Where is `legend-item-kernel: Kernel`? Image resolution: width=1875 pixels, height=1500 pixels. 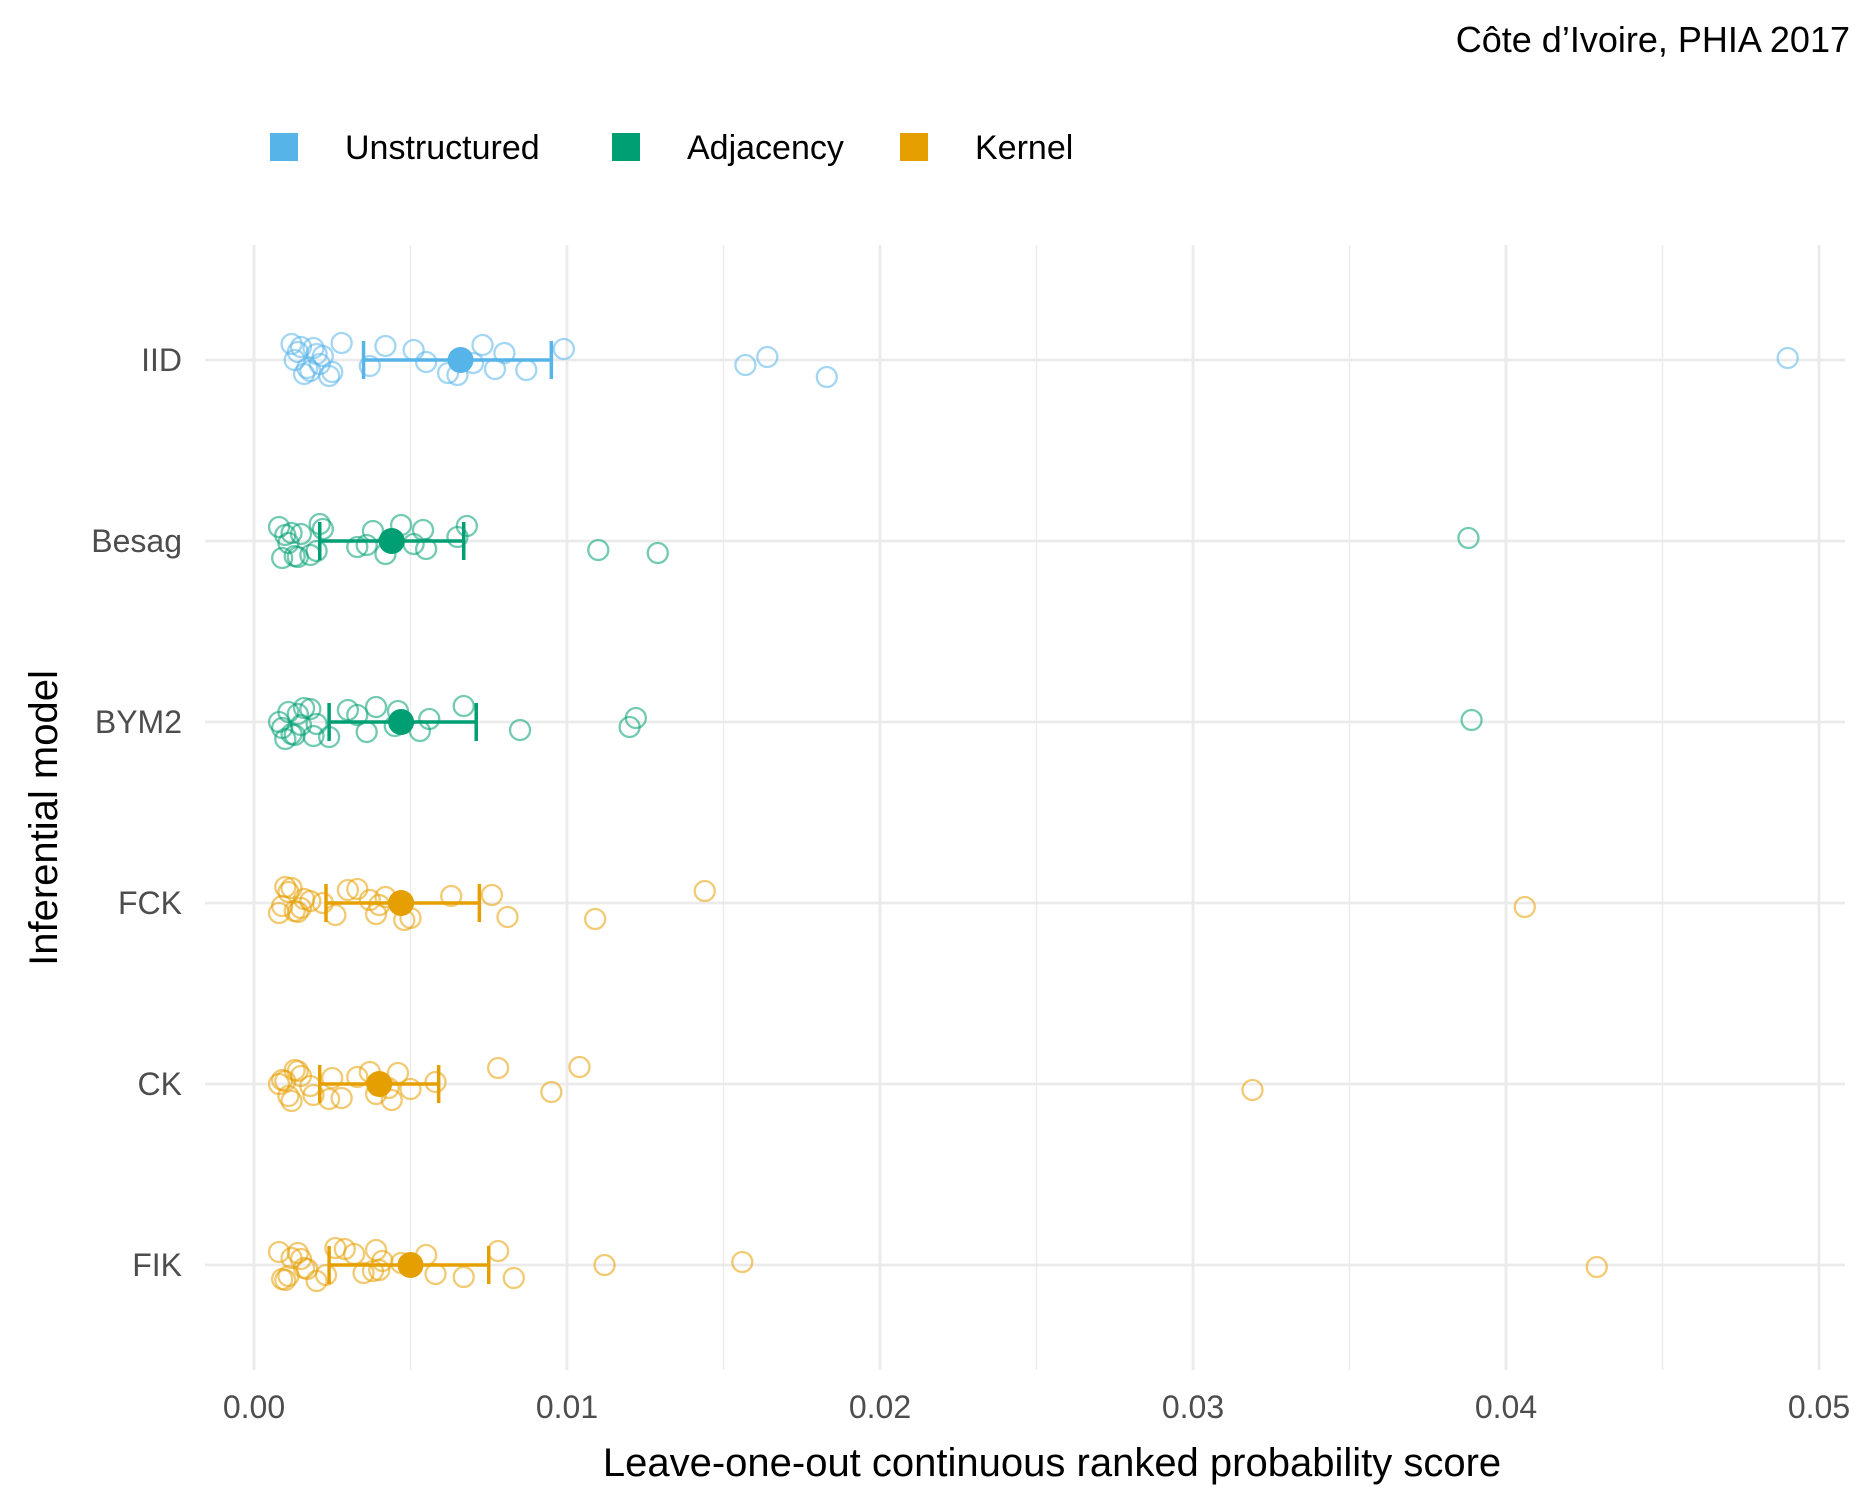
legend-item-kernel: Kernel is located at coordinates (986, 148).